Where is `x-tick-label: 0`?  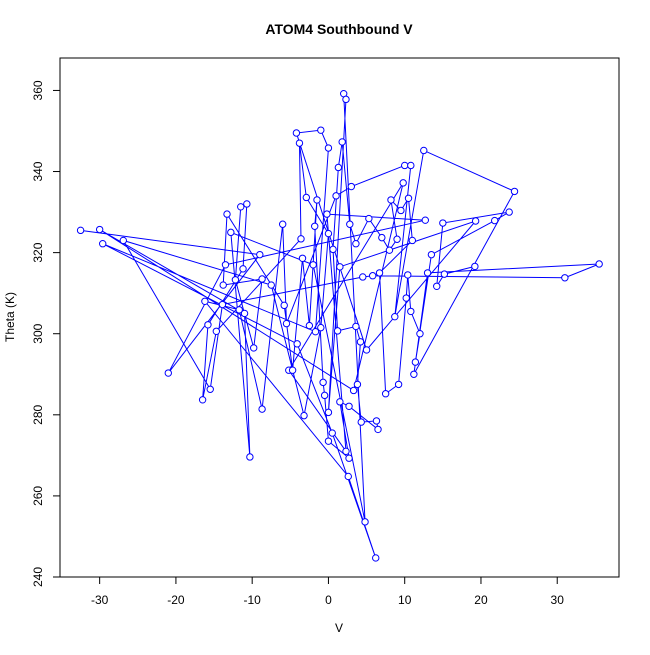 x-tick-label: 0 is located at coordinates (328, 600).